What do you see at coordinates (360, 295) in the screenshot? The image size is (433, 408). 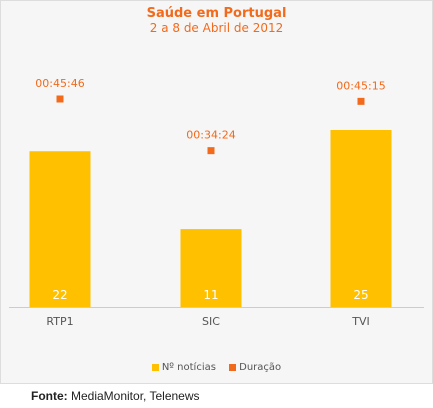 I see `bar-value-label: 25` at bounding box center [360, 295].